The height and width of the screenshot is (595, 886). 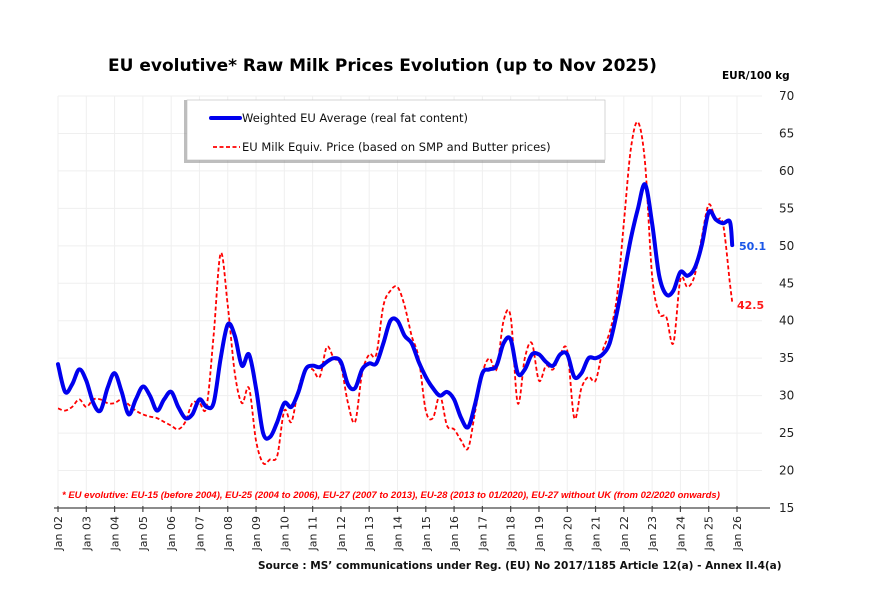 I want to click on x-tick-label: Jan 17, so click(x=482, y=533).